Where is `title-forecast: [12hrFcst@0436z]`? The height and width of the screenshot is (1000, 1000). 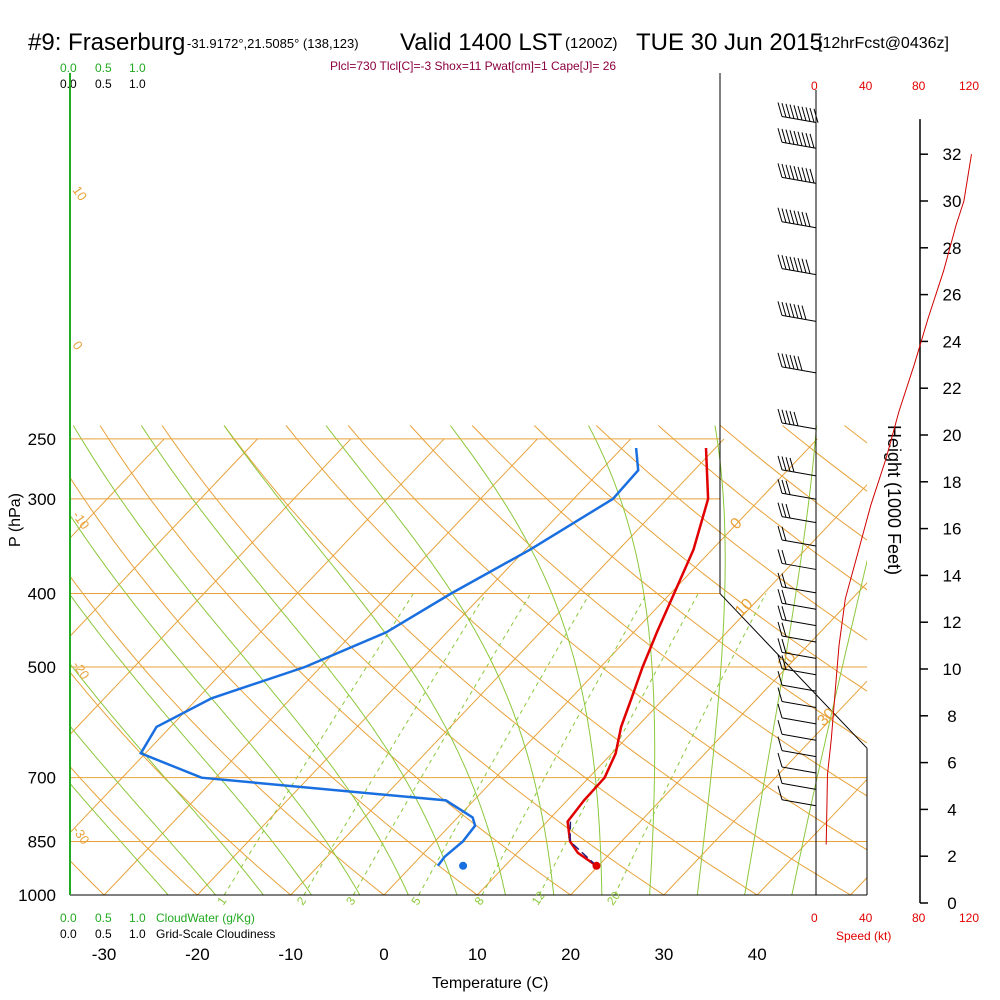
title-forecast: [12hrFcst@0436z] is located at coordinates (883, 43).